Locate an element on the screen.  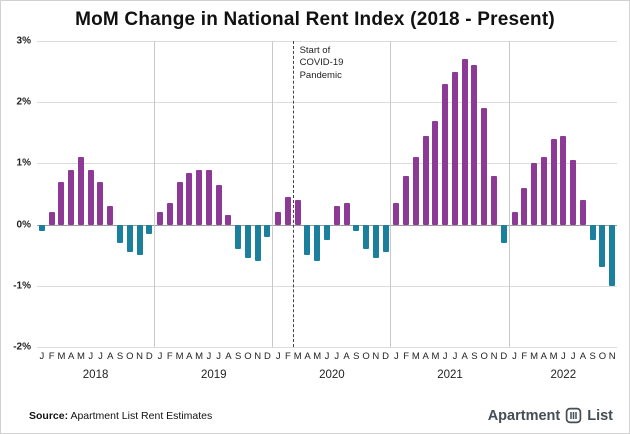
year-group-2022 is located at coordinates (562, 194).